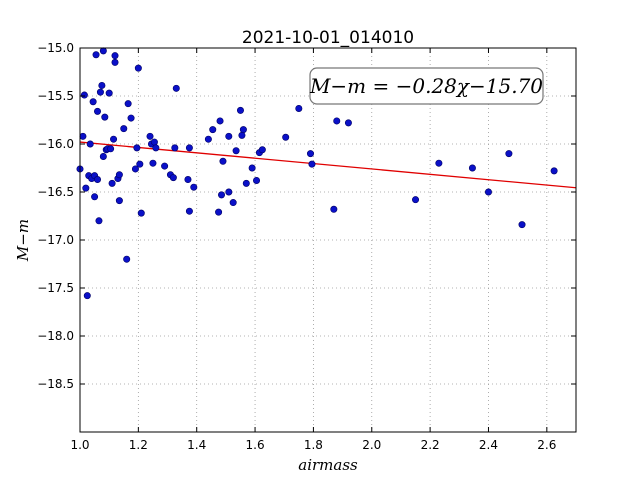 The width and height of the screenshot is (640, 480). I want to click on x-tick-label: 2.4, so click(488, 445).